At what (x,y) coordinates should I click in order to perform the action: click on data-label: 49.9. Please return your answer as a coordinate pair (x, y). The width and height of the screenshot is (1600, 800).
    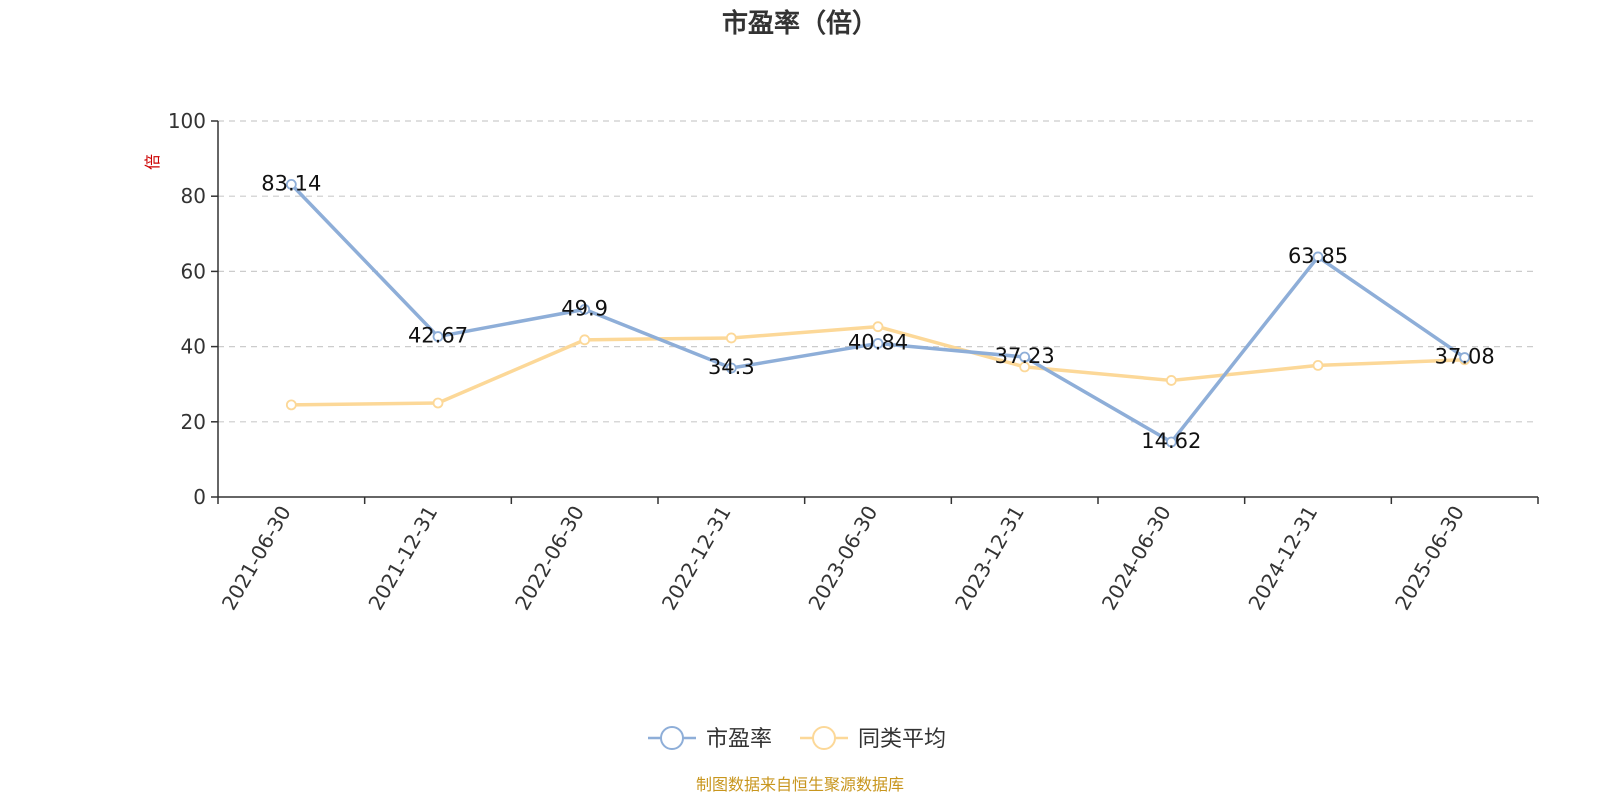
    Looking at the image, I should click on (584, 308).